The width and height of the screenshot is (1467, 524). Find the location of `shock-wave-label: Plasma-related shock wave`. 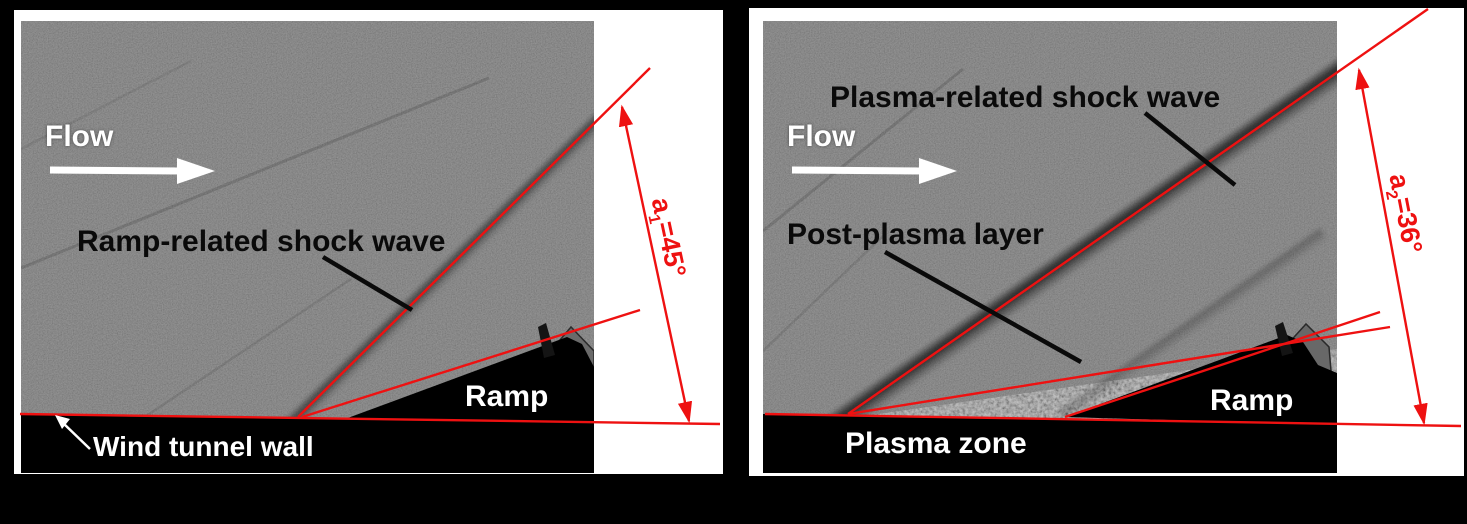

shock-wave-label: Plasma-related shock wave is located at coordinates (1025, 97).